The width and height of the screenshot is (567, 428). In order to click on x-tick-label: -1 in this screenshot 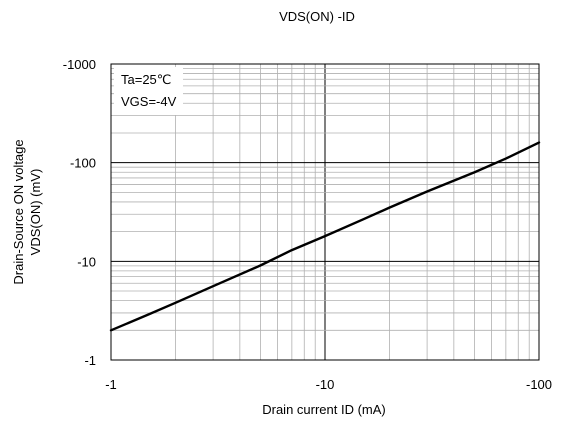, I will do `click(111, 384)`.